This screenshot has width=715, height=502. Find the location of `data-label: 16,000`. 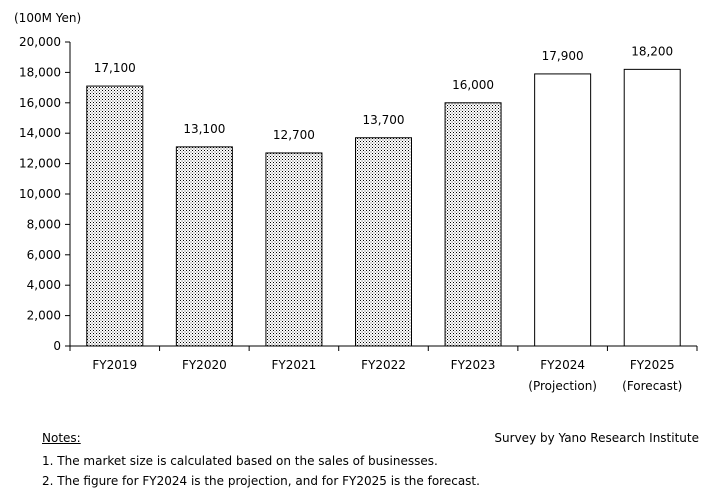

data-label: 16,000 is located at coordinates (473, 85).